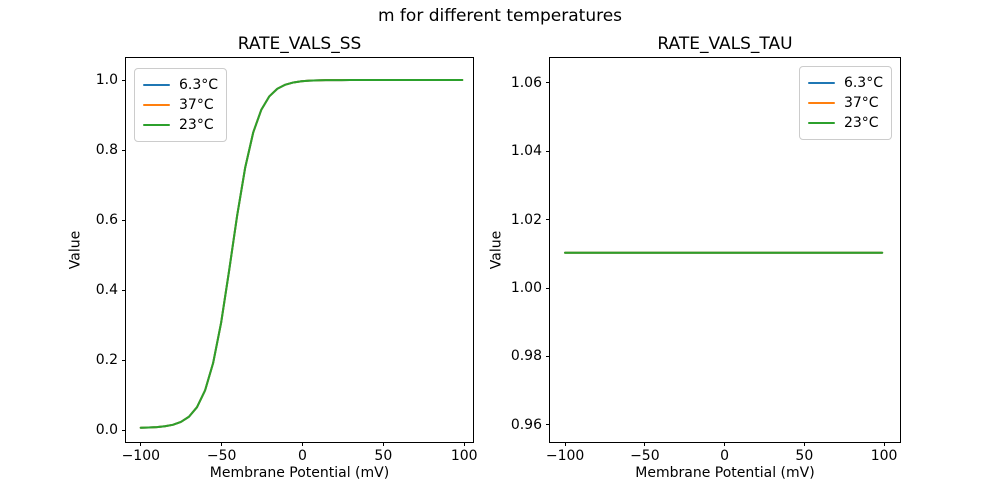 The height and width of the screenshot is (500, 1000). What do you see at coordinates (526, 356) in the screenshot?
I see `y-tick-label: 0.98` at bounding box center [526, 356].